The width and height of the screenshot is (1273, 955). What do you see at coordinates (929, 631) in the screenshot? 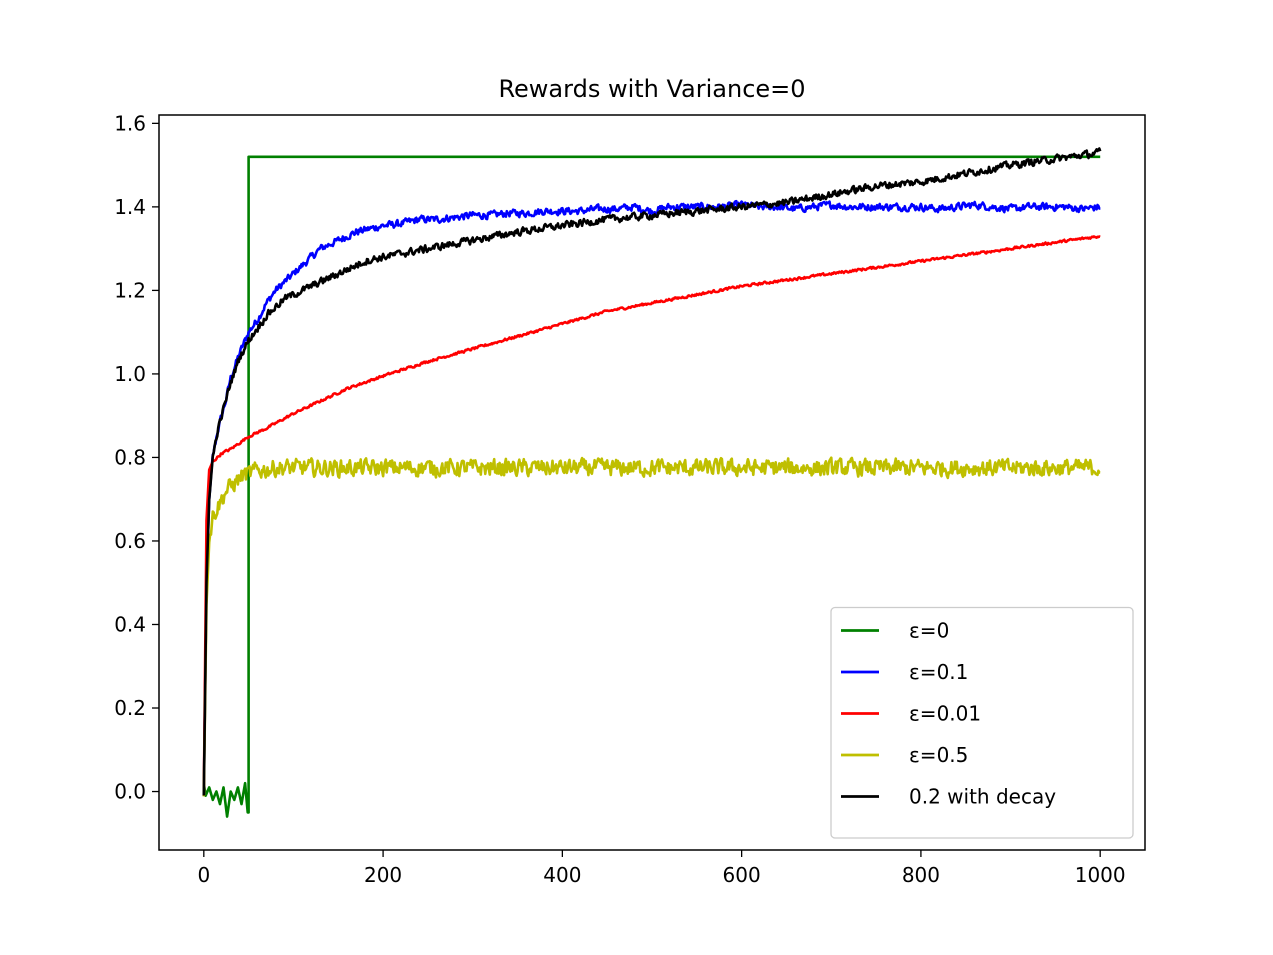
I see `legend-label: ε=0` at bounding box center [929, 631].